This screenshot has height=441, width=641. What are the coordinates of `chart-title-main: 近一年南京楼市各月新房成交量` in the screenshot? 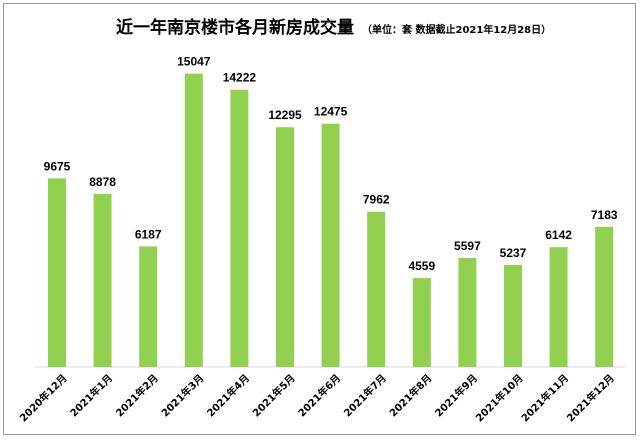 It's located at (235, 27).